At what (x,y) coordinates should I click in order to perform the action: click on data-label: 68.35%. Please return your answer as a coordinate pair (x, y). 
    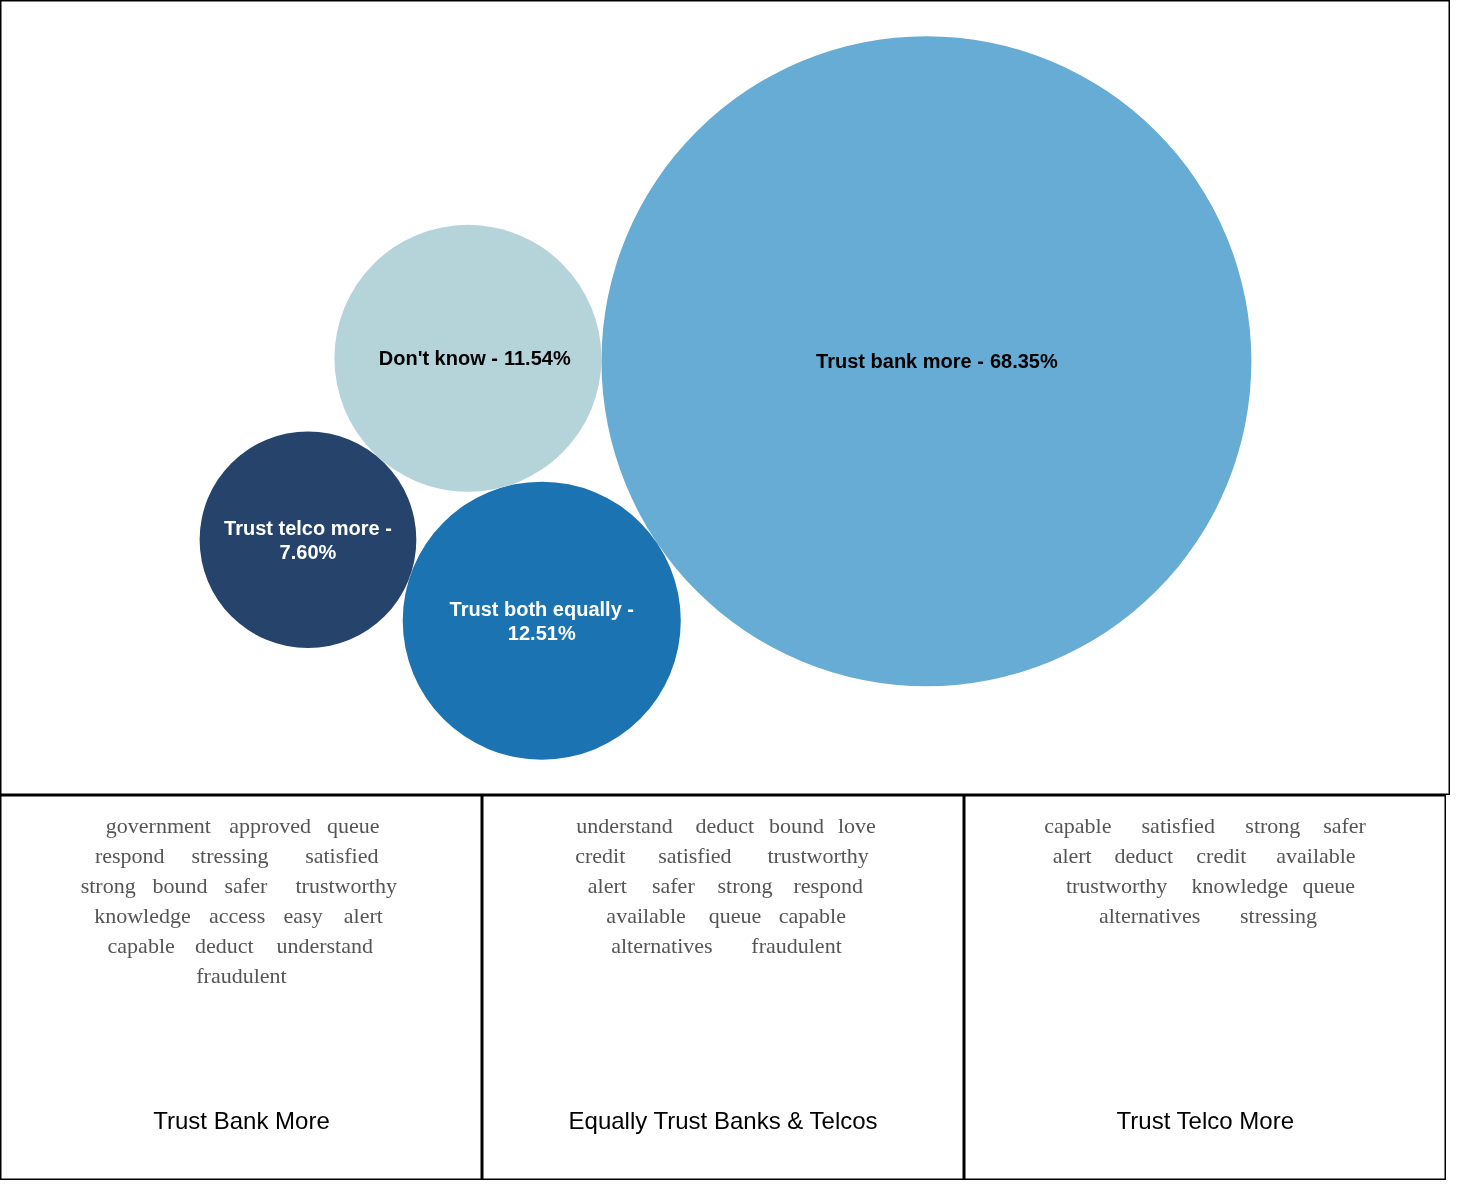
    Looking at the image, I should click on (1023, 361).